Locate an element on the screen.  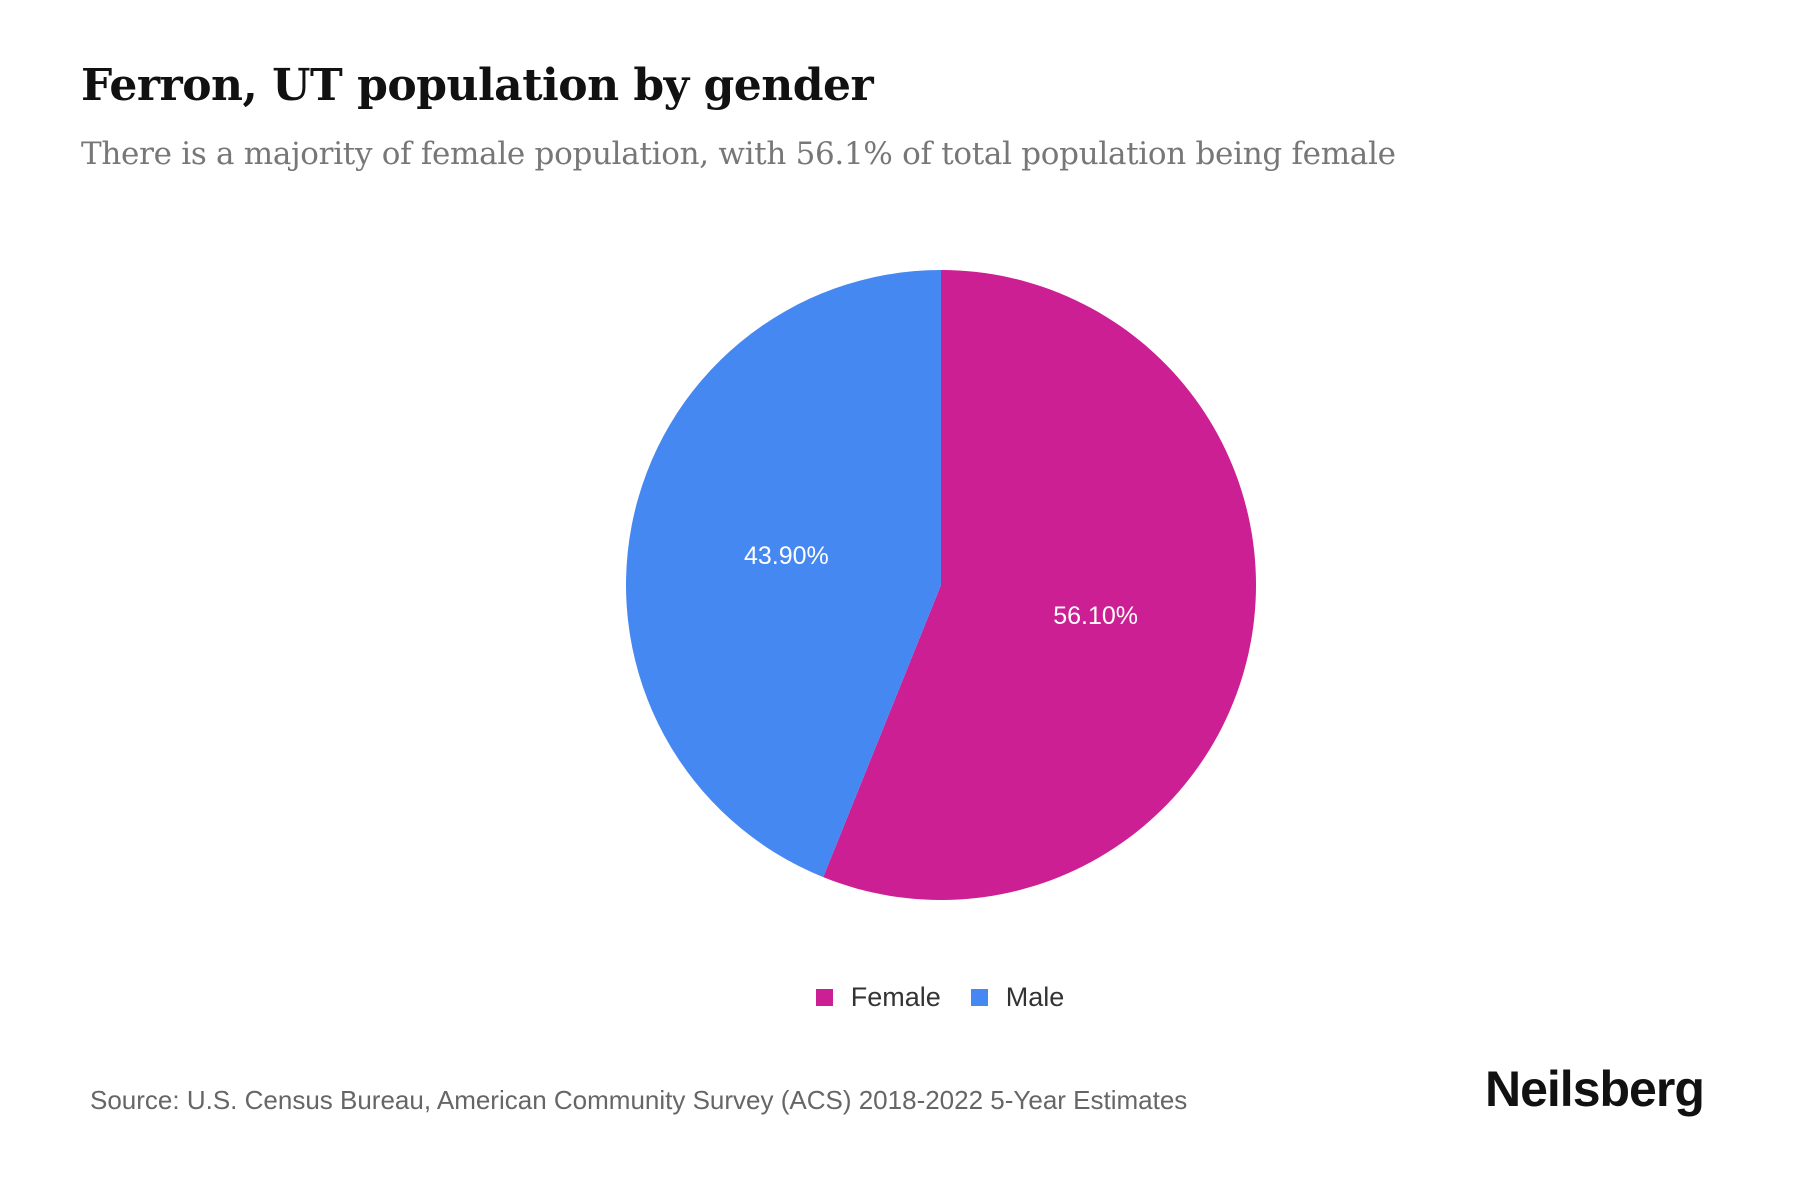
legend-swatch-female is located at coordinates (824, 997).